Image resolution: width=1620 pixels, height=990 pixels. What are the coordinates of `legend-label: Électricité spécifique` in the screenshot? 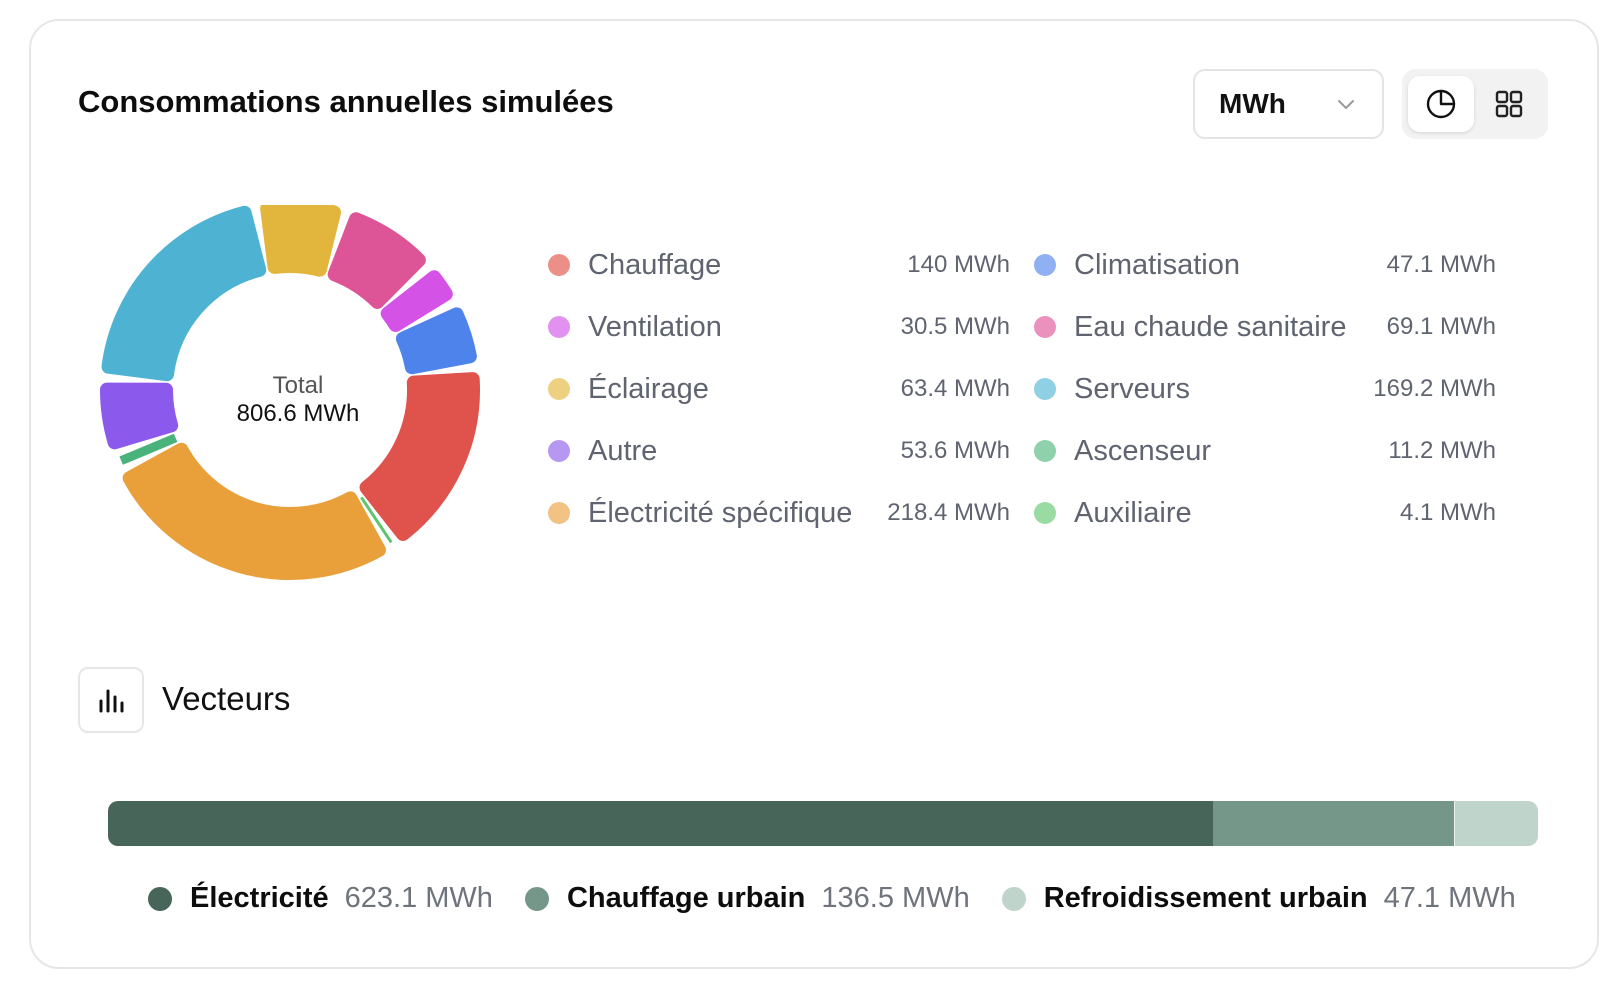 It's located at (720, 512).